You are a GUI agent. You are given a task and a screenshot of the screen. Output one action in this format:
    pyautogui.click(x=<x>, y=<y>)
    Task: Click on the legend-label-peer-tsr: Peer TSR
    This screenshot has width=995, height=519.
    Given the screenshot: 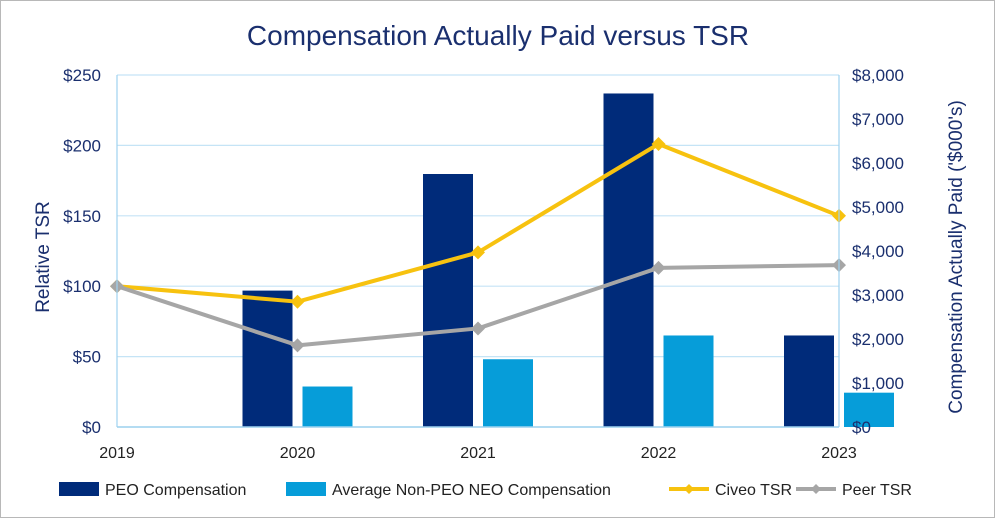 What is the action you would take?
    pyautogui.click(x=877, y=490)
    